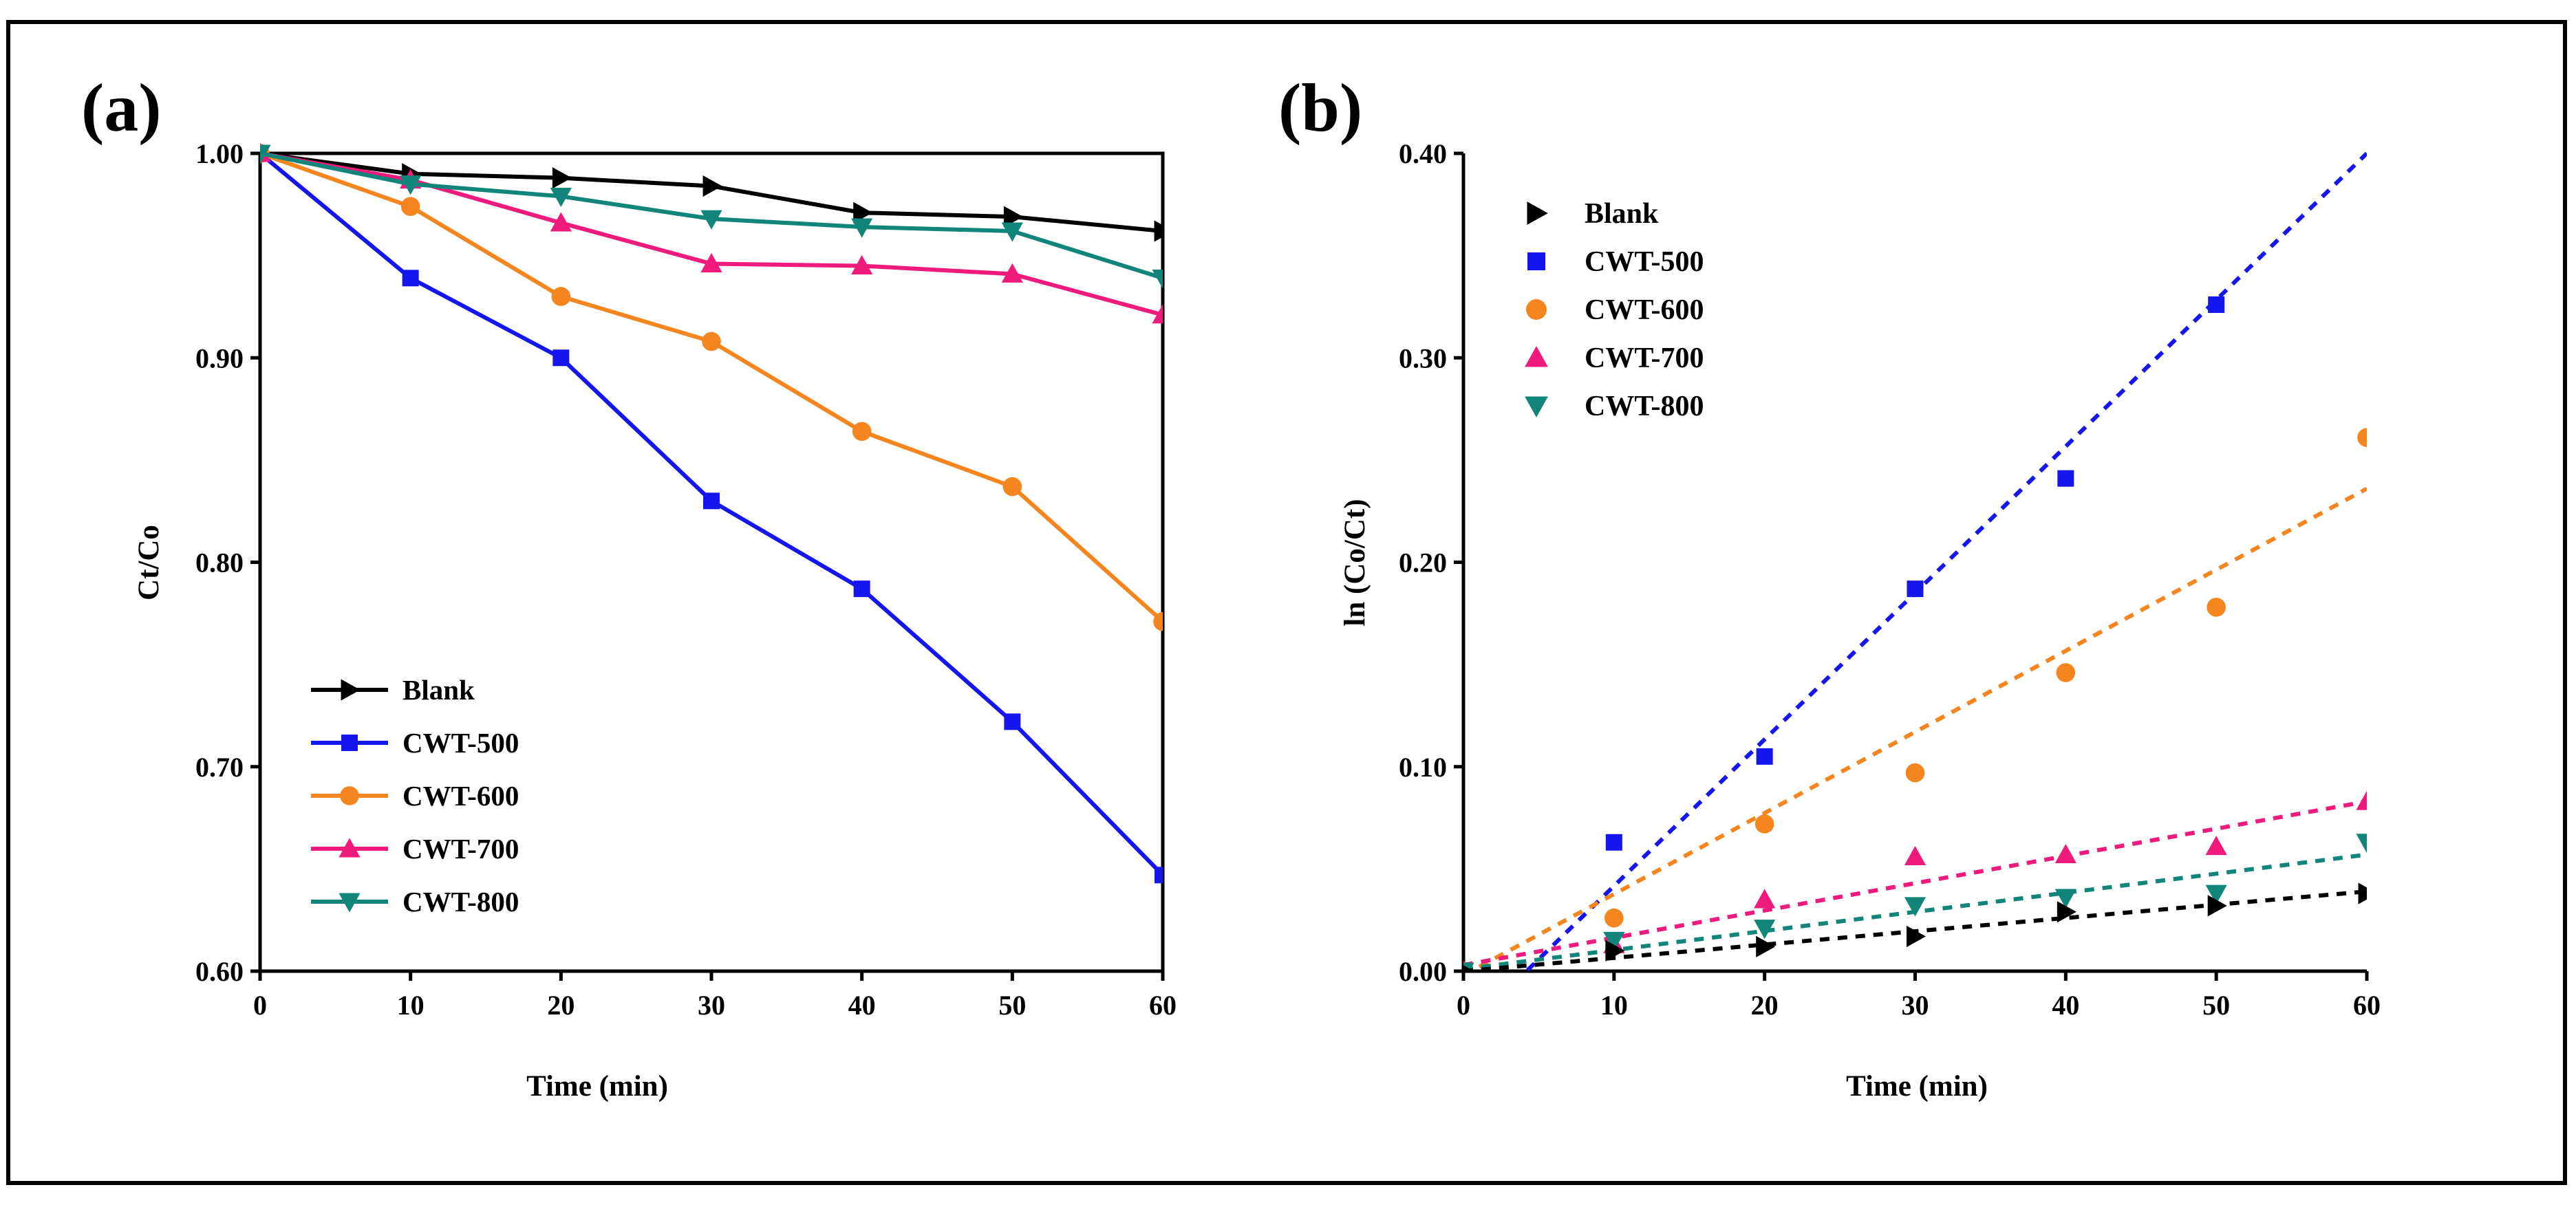  What do you see at coordinates (219, 971) in the screenshot?
I see `panel-a-y-tick-label: 0.60` at bounding box center [219, 971].